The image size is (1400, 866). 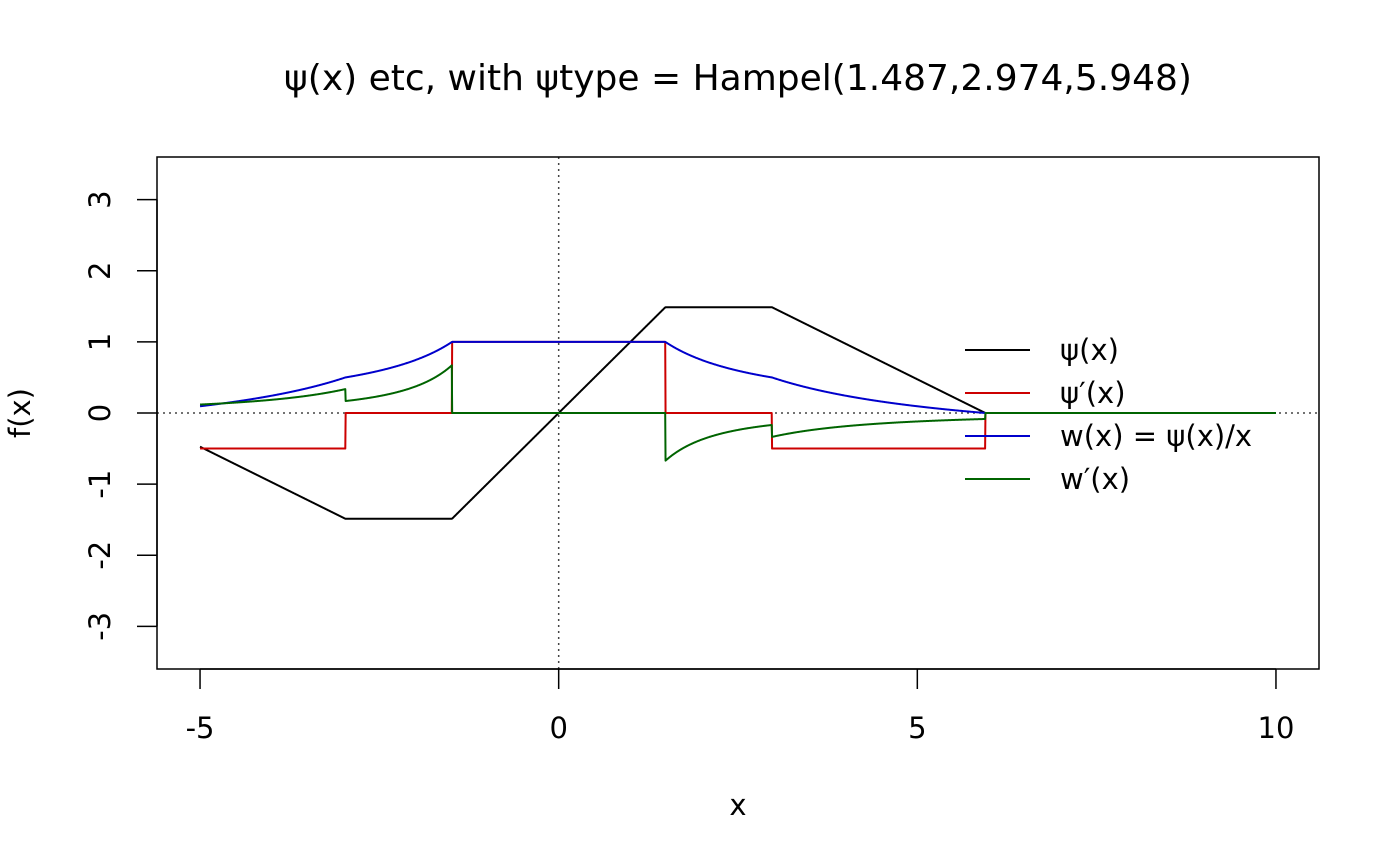 What do you see at coordinates (100, 342) in the screenshot?
I see `y-tick-label: 1` at bounding box center [100, 342].